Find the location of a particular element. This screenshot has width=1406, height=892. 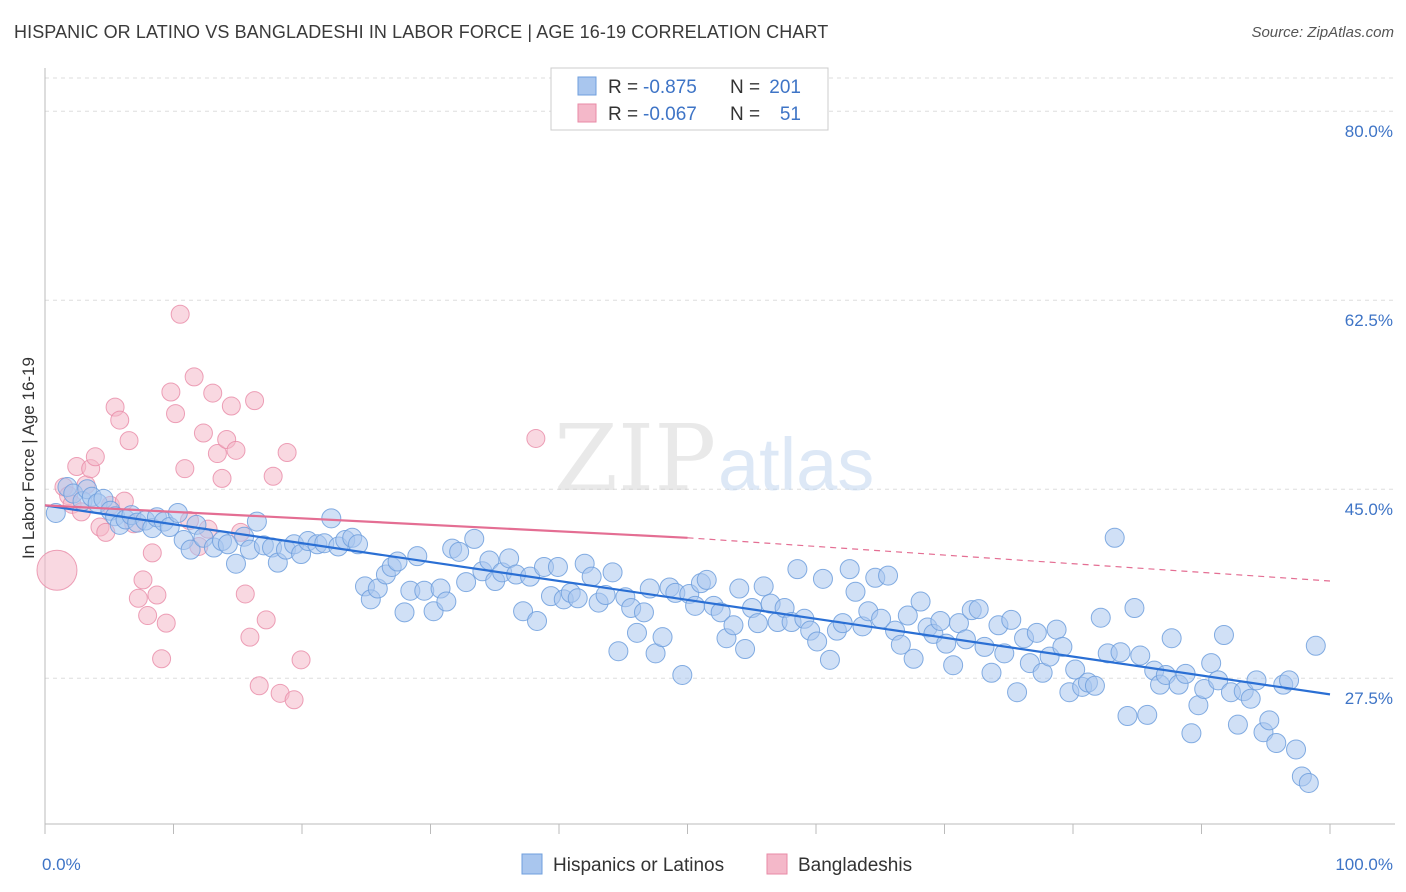

bottom-legend-label-2: Bangladeshis is located at coordinates (855, 865).